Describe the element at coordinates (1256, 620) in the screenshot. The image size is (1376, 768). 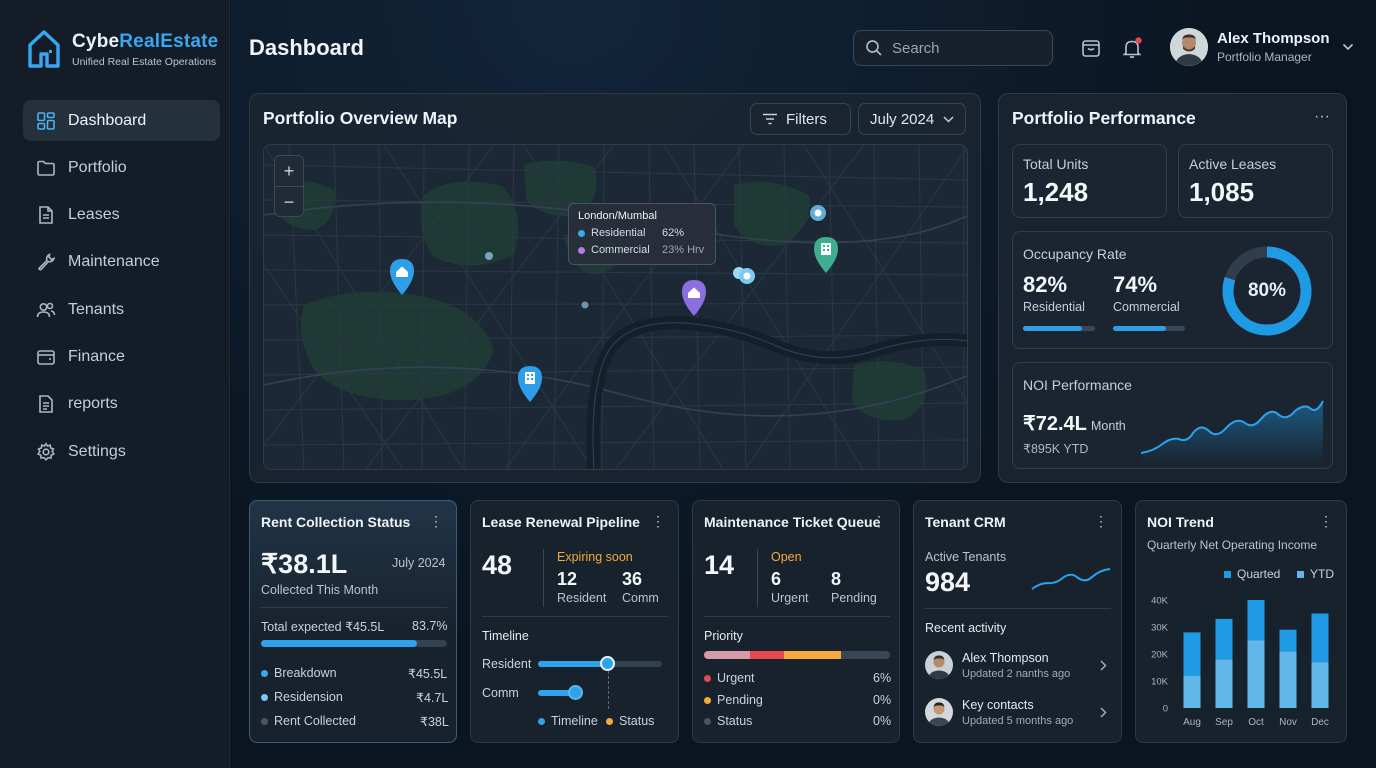
I see `bar-ytd-oct` at that location.